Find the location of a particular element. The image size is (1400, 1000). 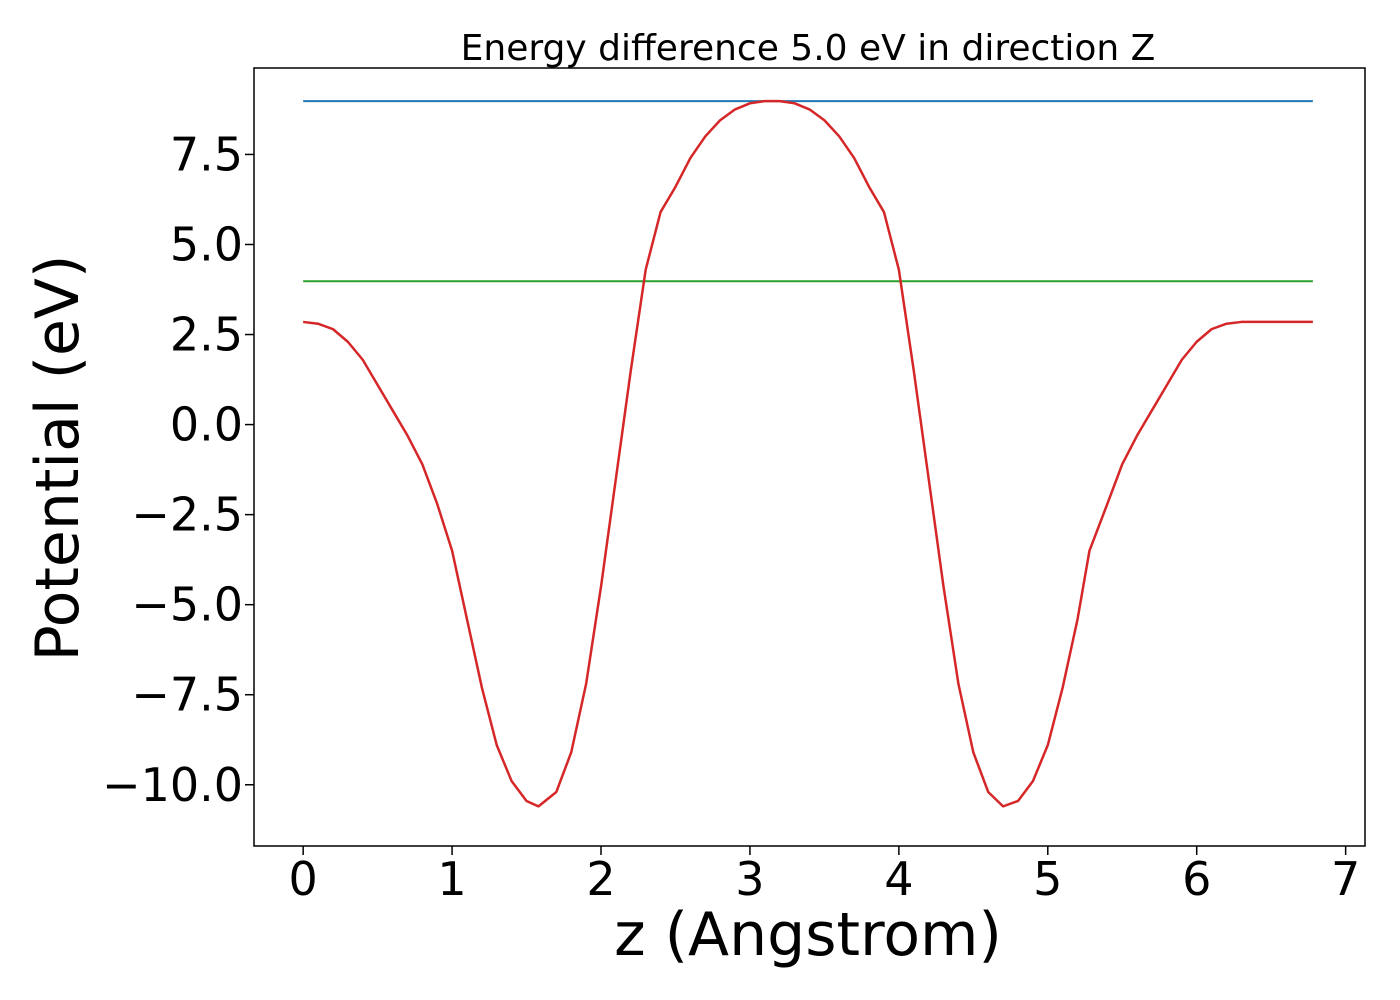

x-tick-label: 4 is located at coordinates (898, 879).